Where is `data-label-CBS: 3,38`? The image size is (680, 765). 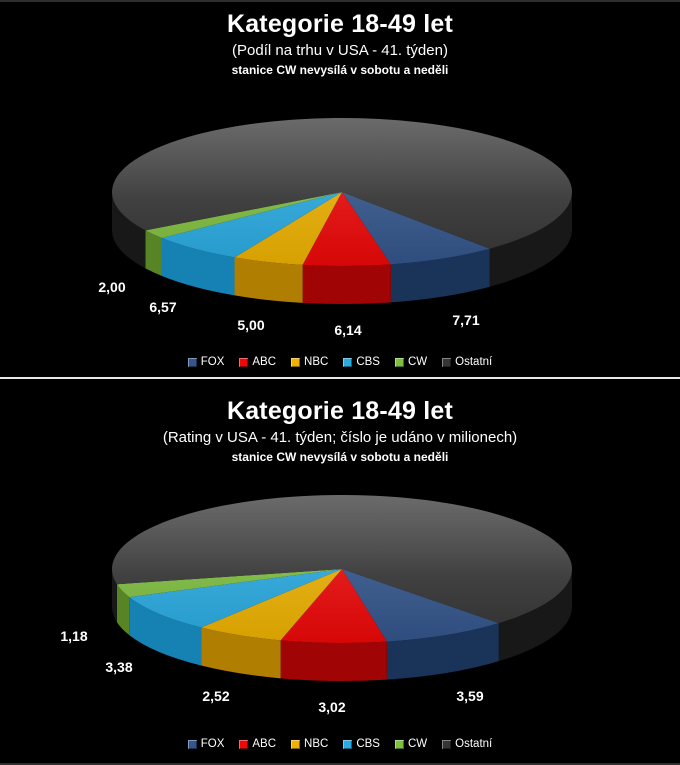 data-label-CBS: 3,38 is located at coordinates (119, 667).